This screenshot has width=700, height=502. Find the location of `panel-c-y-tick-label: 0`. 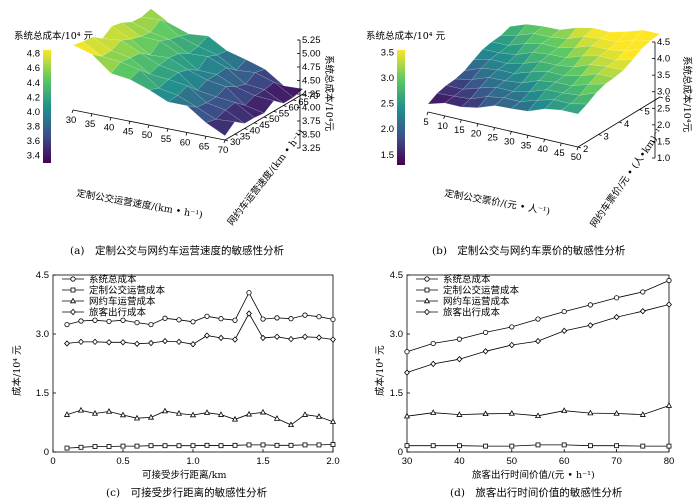

panel-c-y-tick-label: 0 is located at coordinates (46, 452).